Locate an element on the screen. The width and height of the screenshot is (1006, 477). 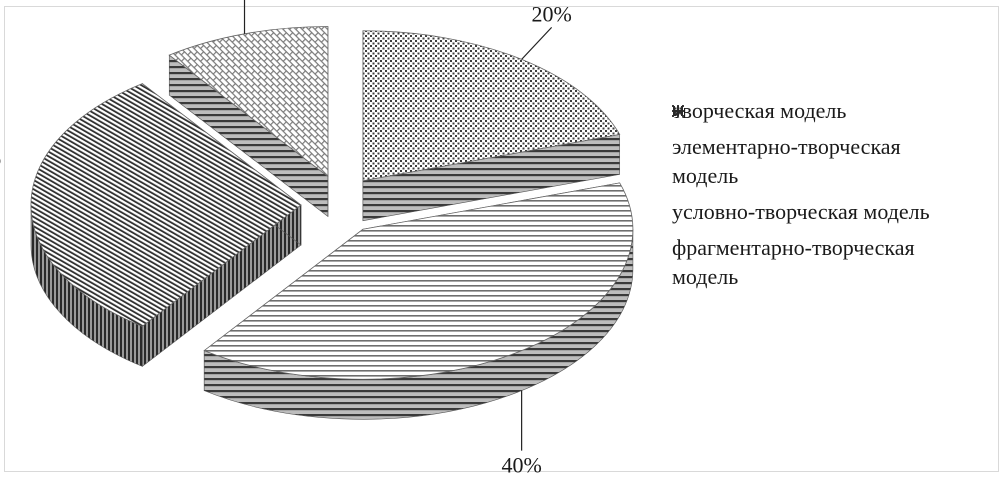
legend-item-elementarno: элементарно-творческая модель is located at coordinates (822, 150).